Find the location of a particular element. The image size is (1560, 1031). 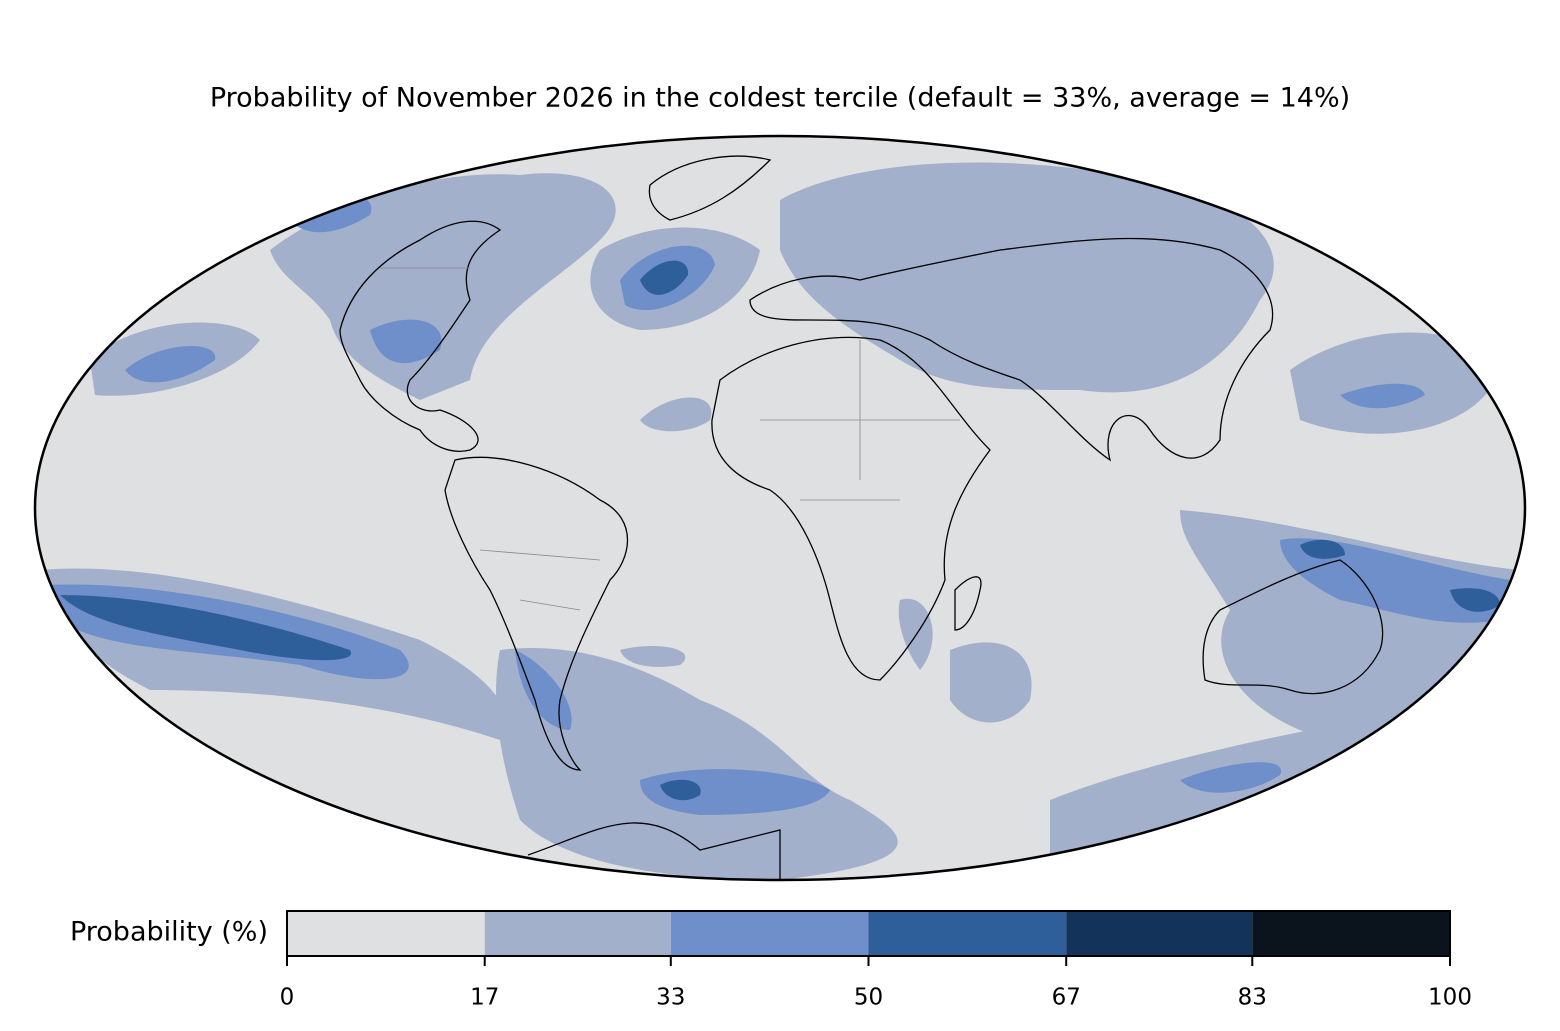

colorbar-tick-label: 33 is located at coordinates (670, 998).